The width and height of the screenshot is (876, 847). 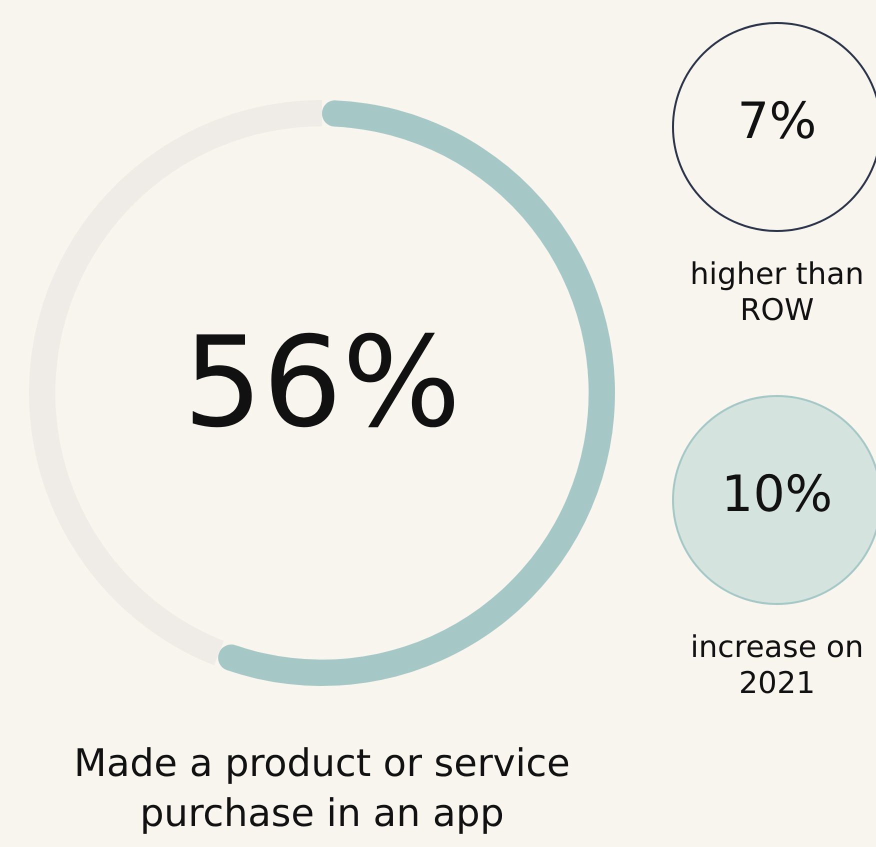 I want to click on text: Made a product or service purchase in an app, so click(x=322, y=788).